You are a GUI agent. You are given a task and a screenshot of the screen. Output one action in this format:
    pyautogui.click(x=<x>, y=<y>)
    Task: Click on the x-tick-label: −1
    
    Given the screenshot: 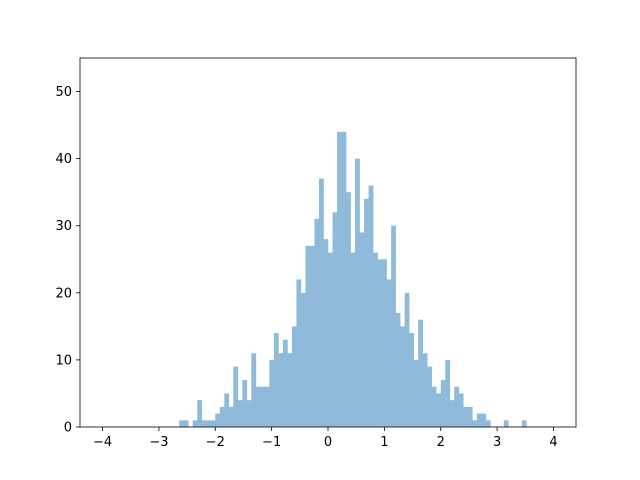 What is the action you would take?
    pyautogui.click(x=271, y=442)
    